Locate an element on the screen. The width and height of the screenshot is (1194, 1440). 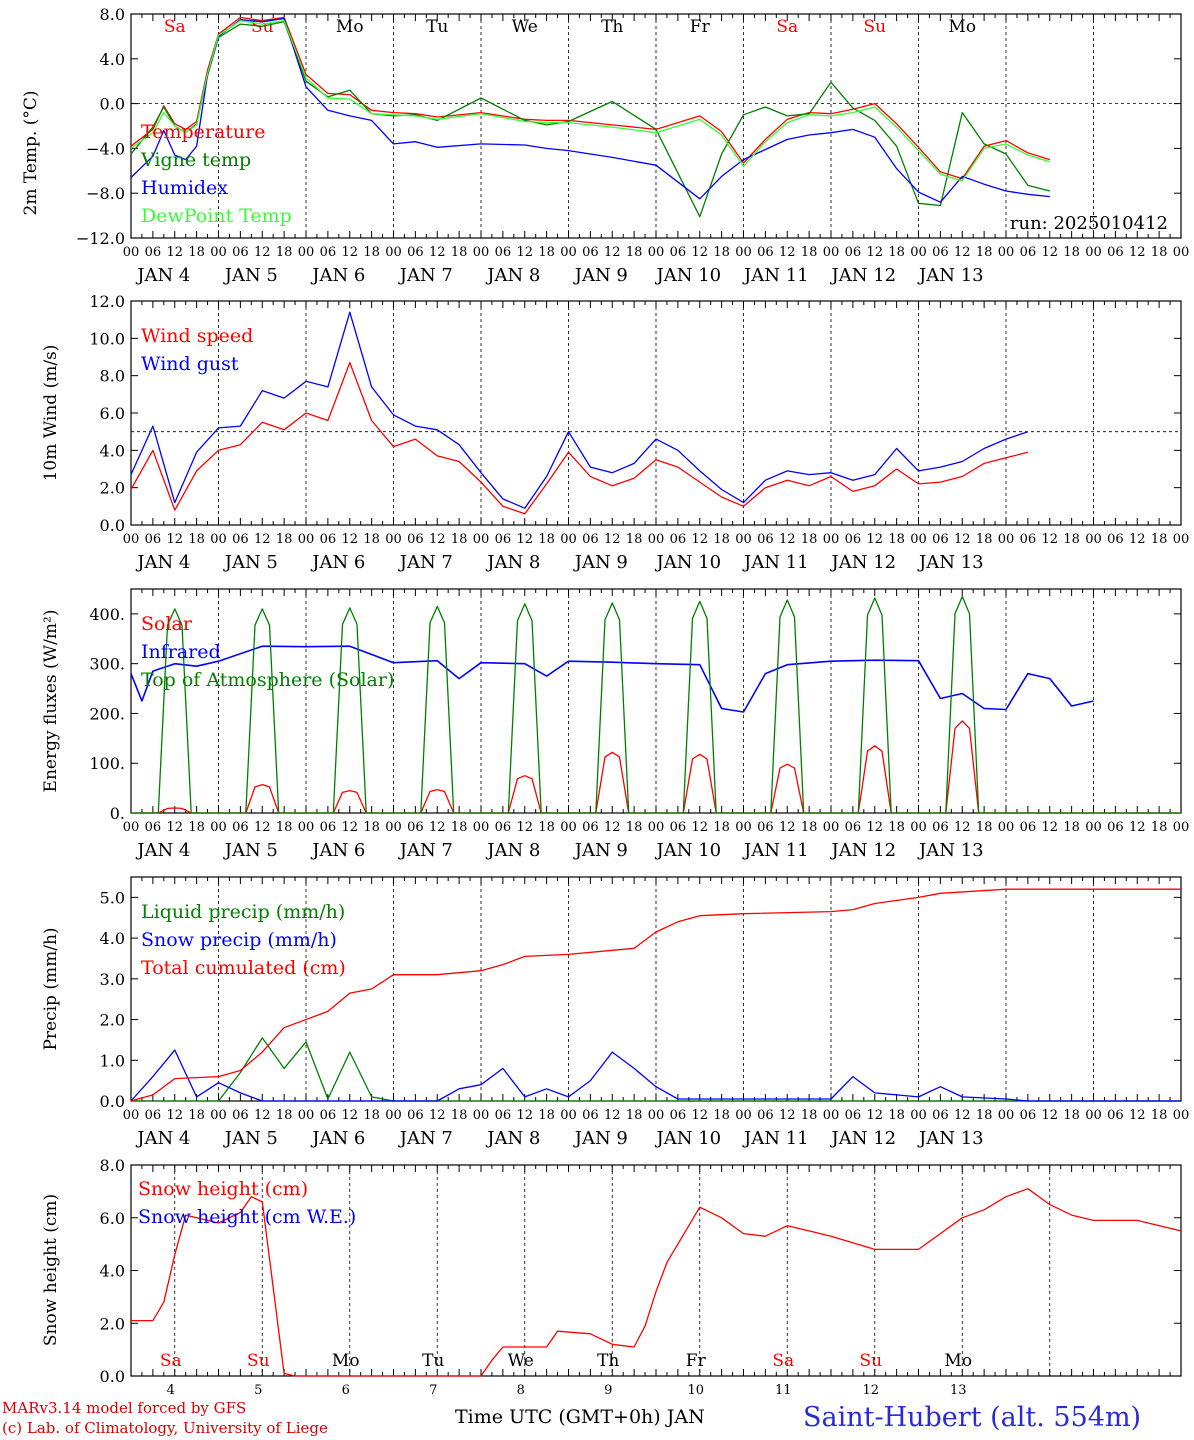
y-tick-label: 12.0 is located at coordinates (107, 301).